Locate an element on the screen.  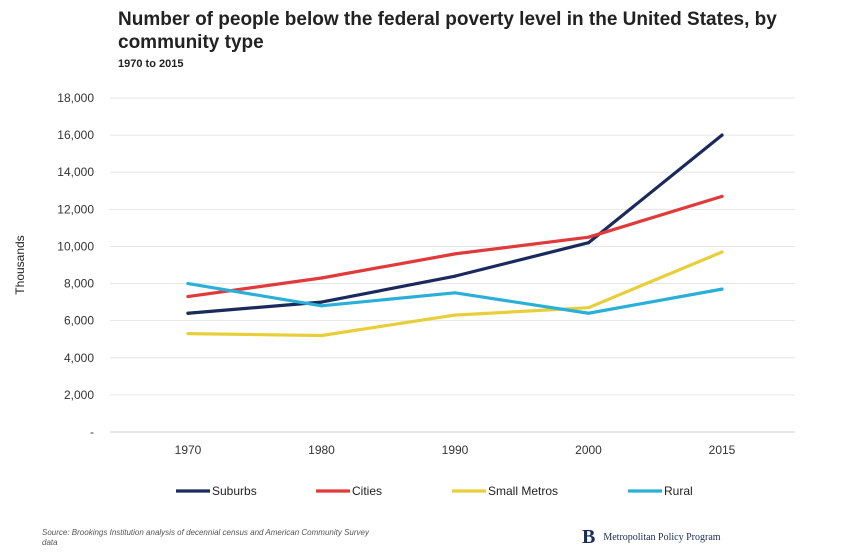
legend-label: Cities is located at coordinates (367, 491).